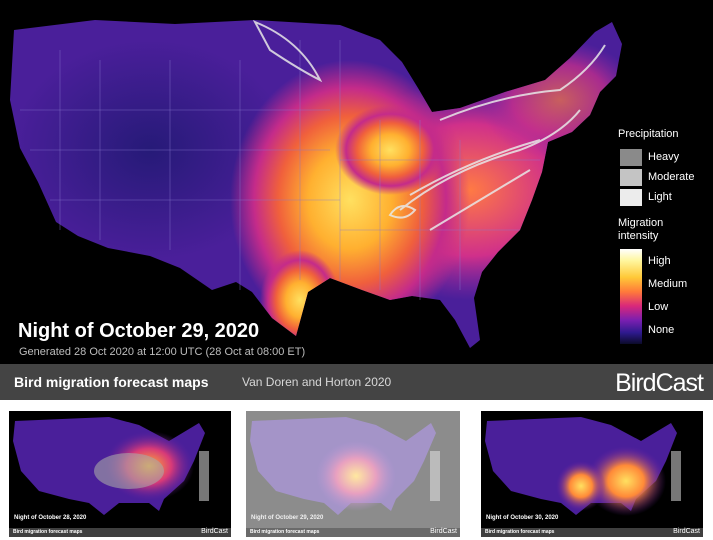 The width and height of the screenshot is (713, 540). I want to click on legend-precip-heavy: Heavy, so click(665, 157).